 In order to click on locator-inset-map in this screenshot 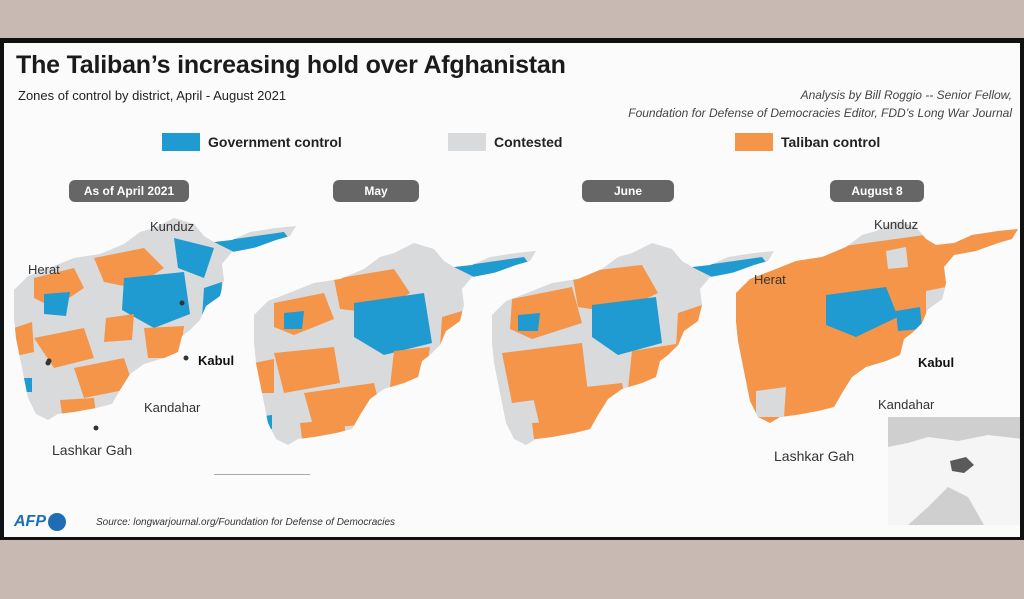, I will do `click(954, 471)`.